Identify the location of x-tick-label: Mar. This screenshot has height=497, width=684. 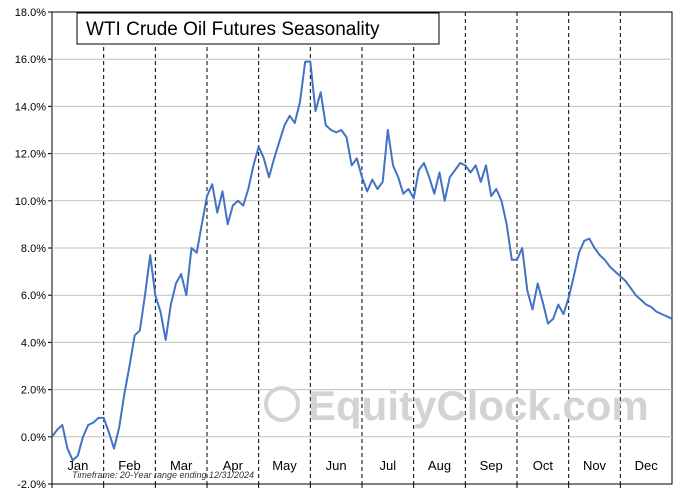
(181, 465).